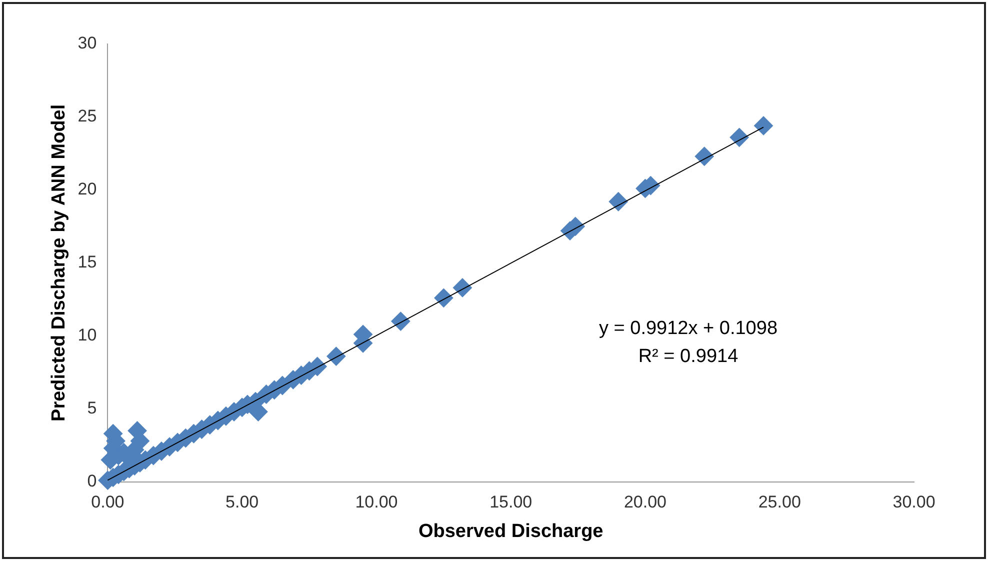  Describe the element at coordinates (779, 502) in the screenshot. I see `x-tick-label: 25.00` at that location.